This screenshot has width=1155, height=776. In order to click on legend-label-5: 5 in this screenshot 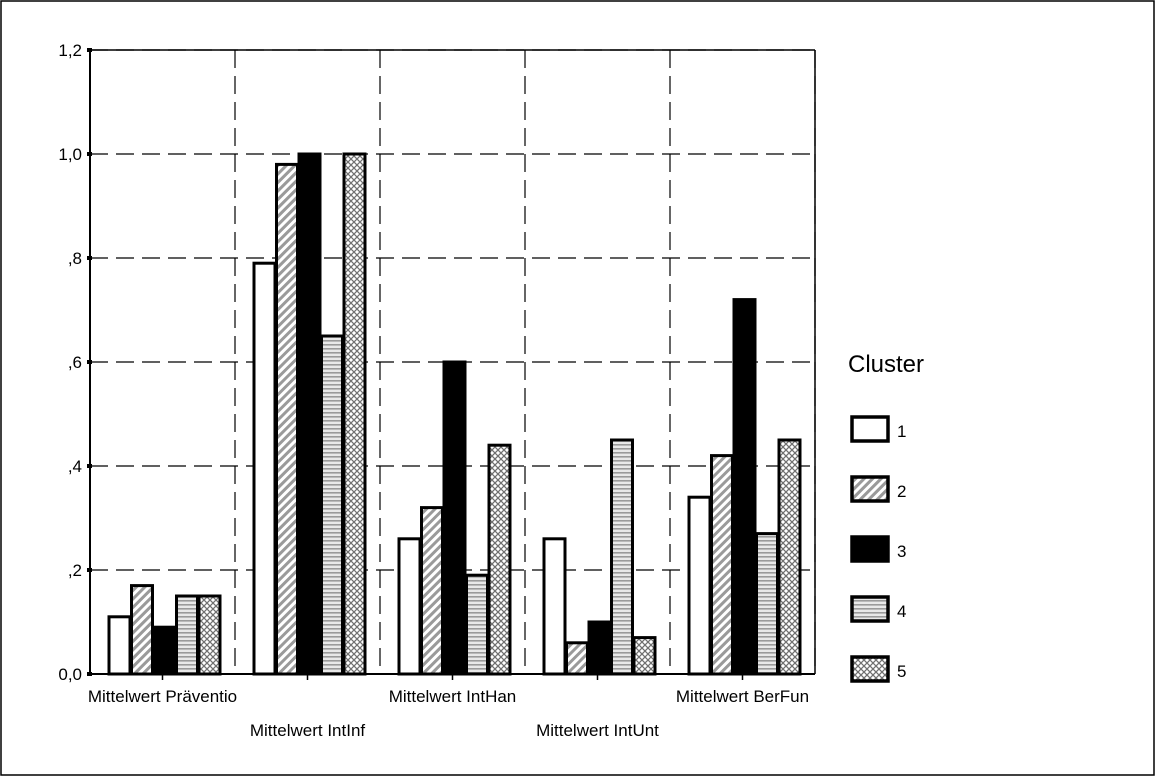, I will do `click(901, 671)`.